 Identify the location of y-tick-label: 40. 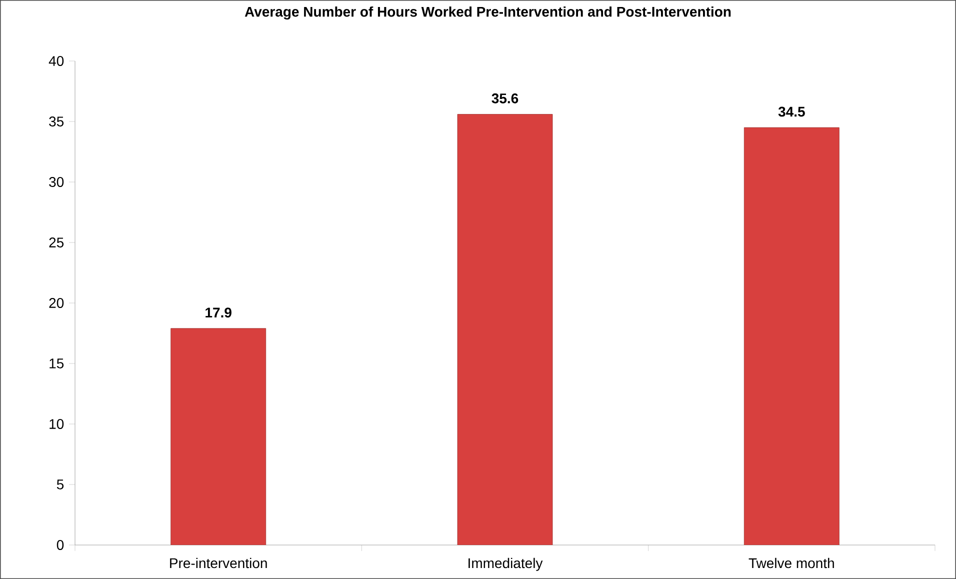
(56, 61).